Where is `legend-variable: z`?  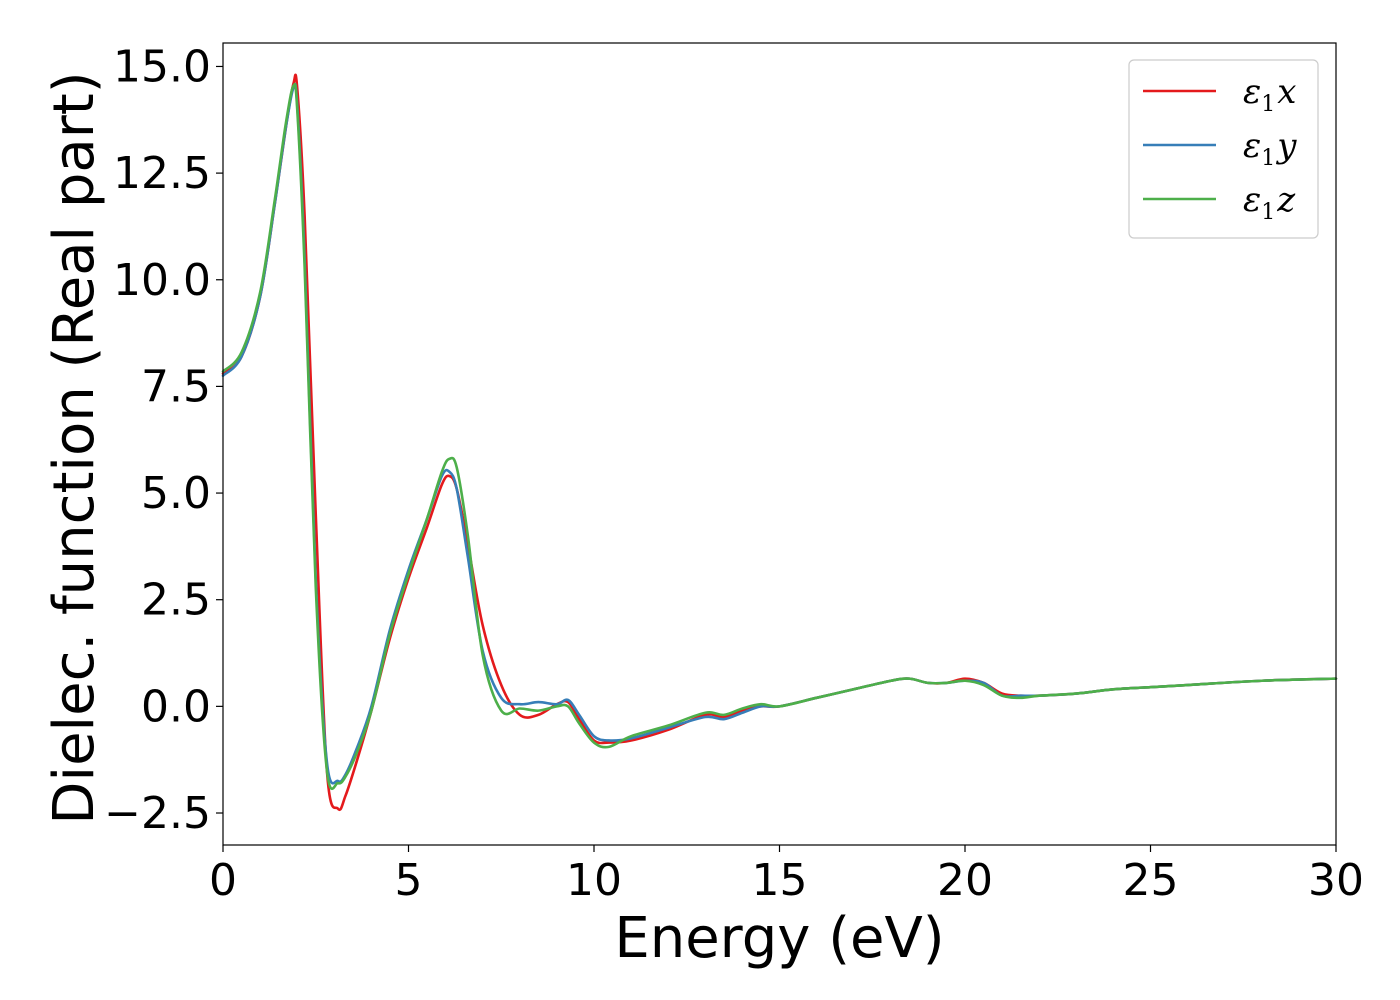
legend-variable: z is located at coordinates (1286, 200).